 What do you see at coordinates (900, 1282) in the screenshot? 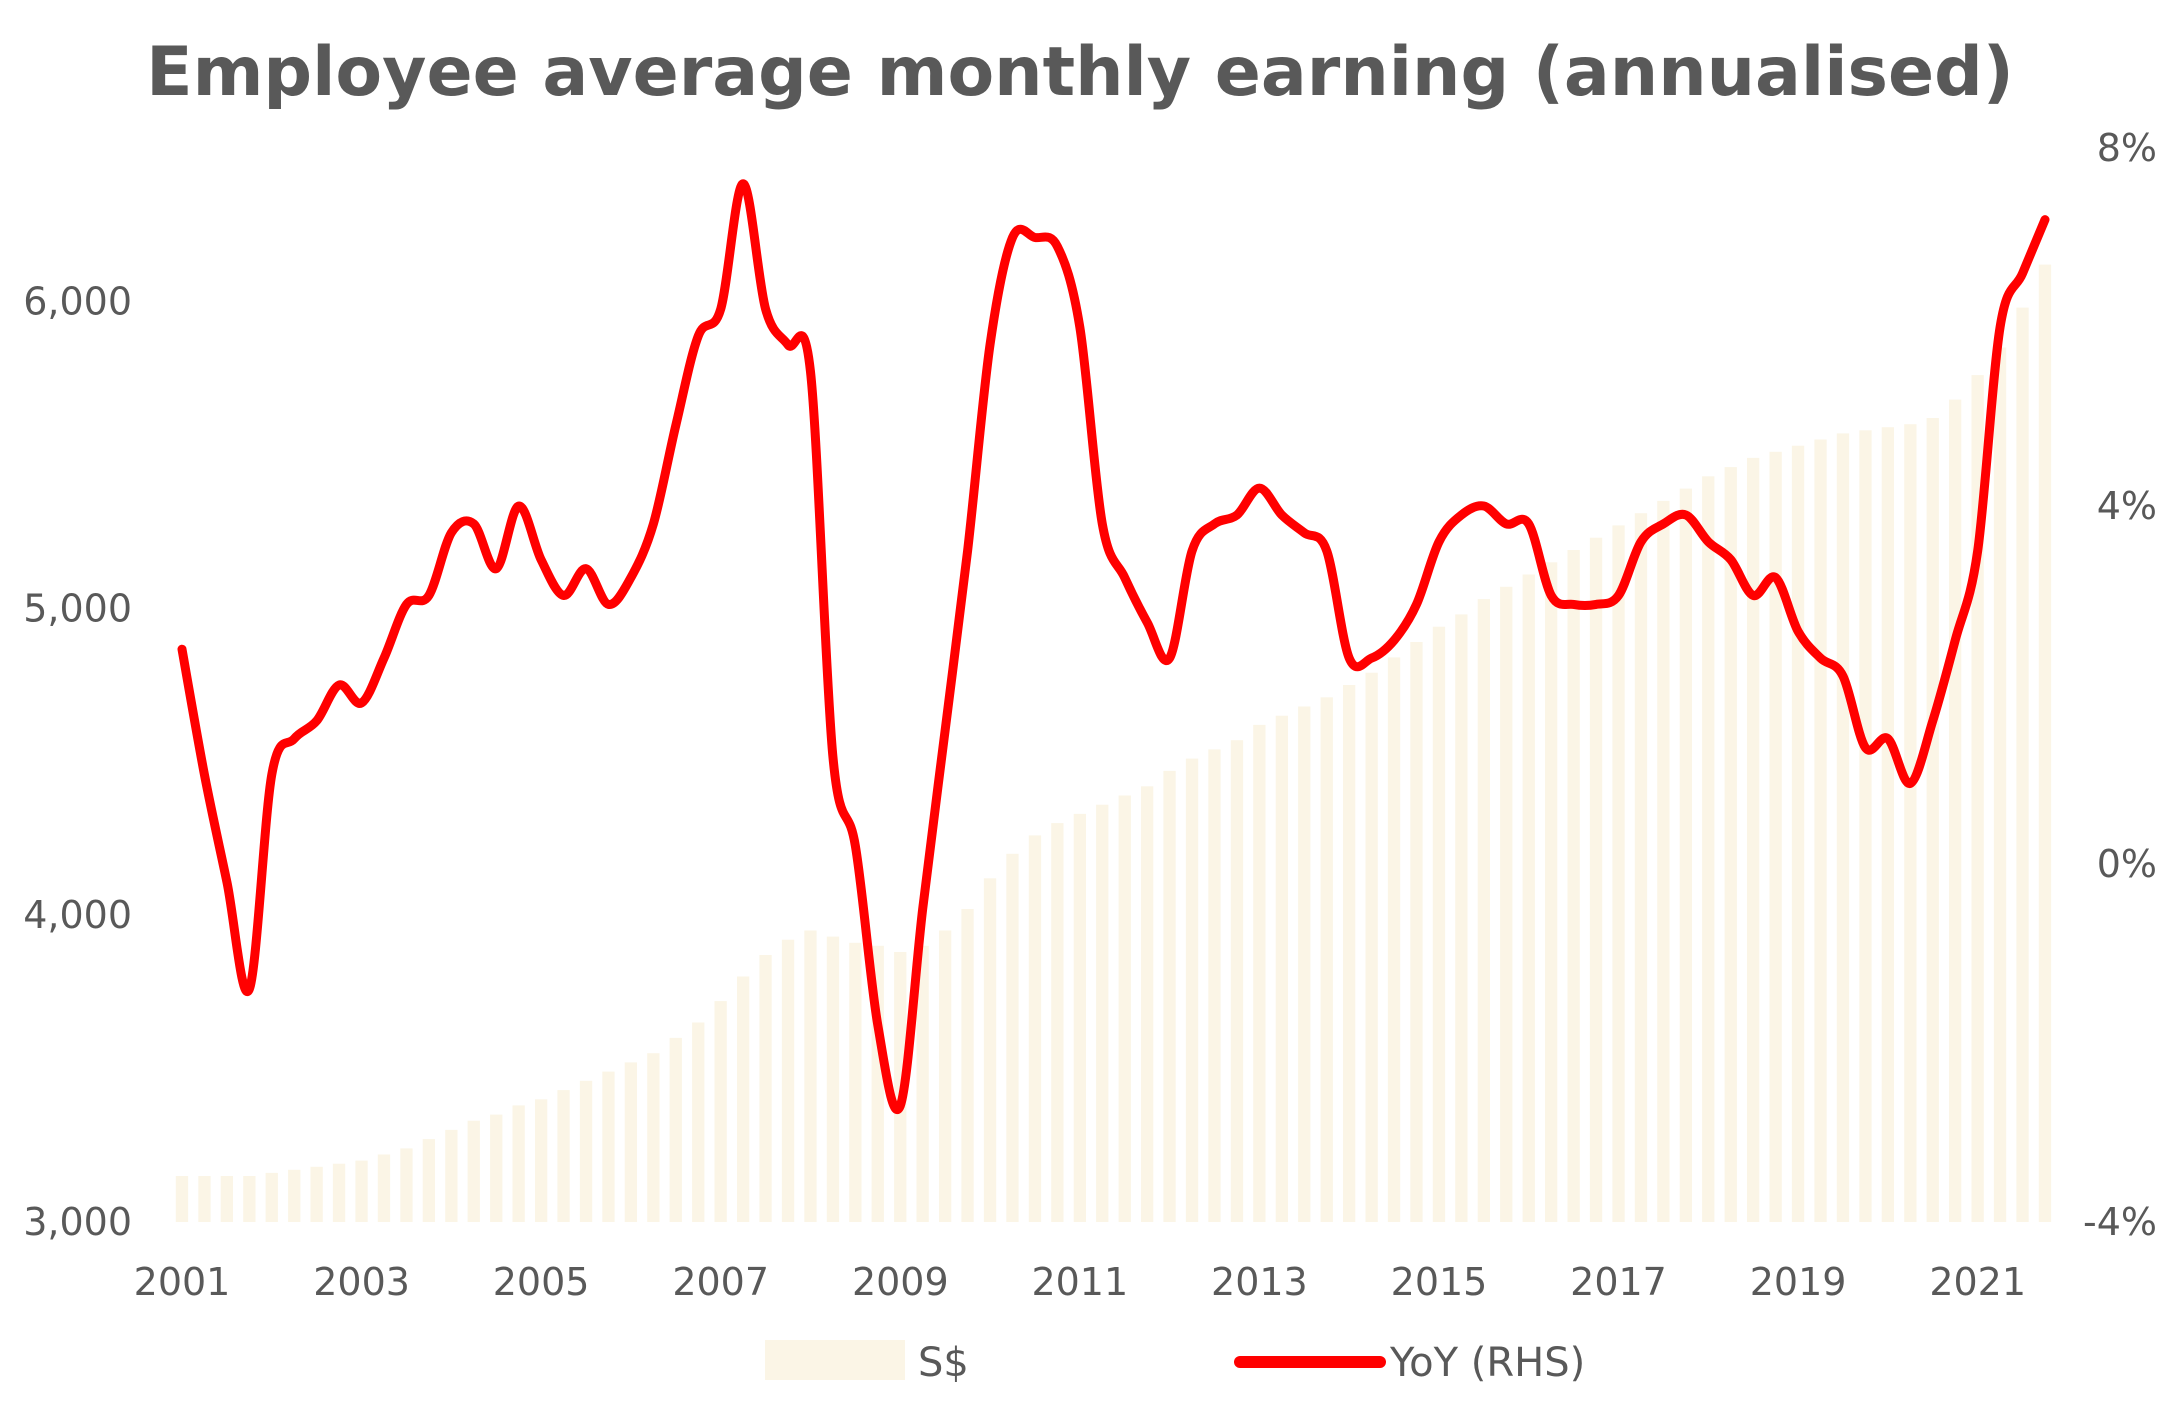
I see `x-tick-label: 2009` at bounding box center [900, 1282].